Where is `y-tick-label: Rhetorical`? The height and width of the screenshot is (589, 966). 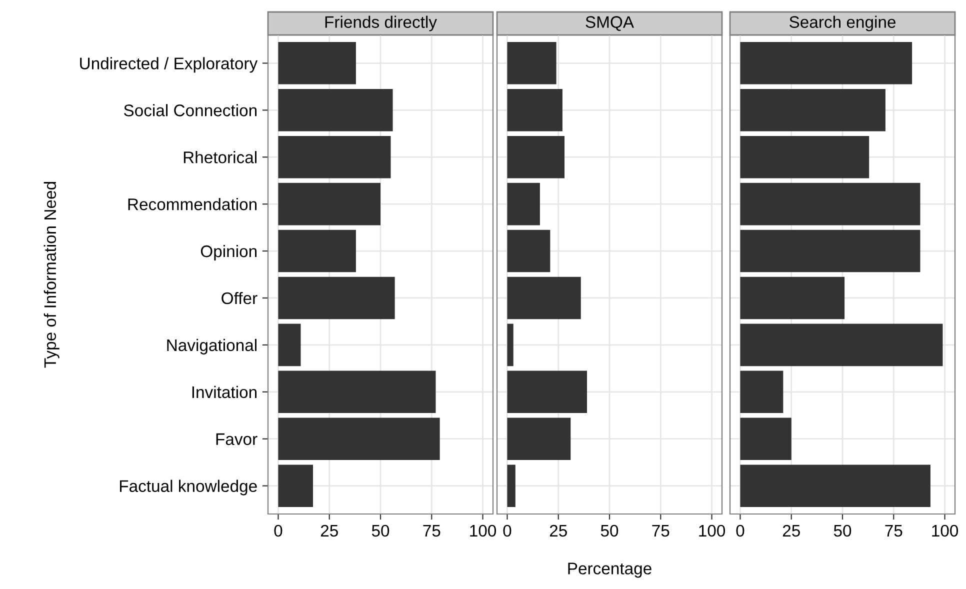 y-tick-label: Rhetorical is located at coordinates (220, 157).